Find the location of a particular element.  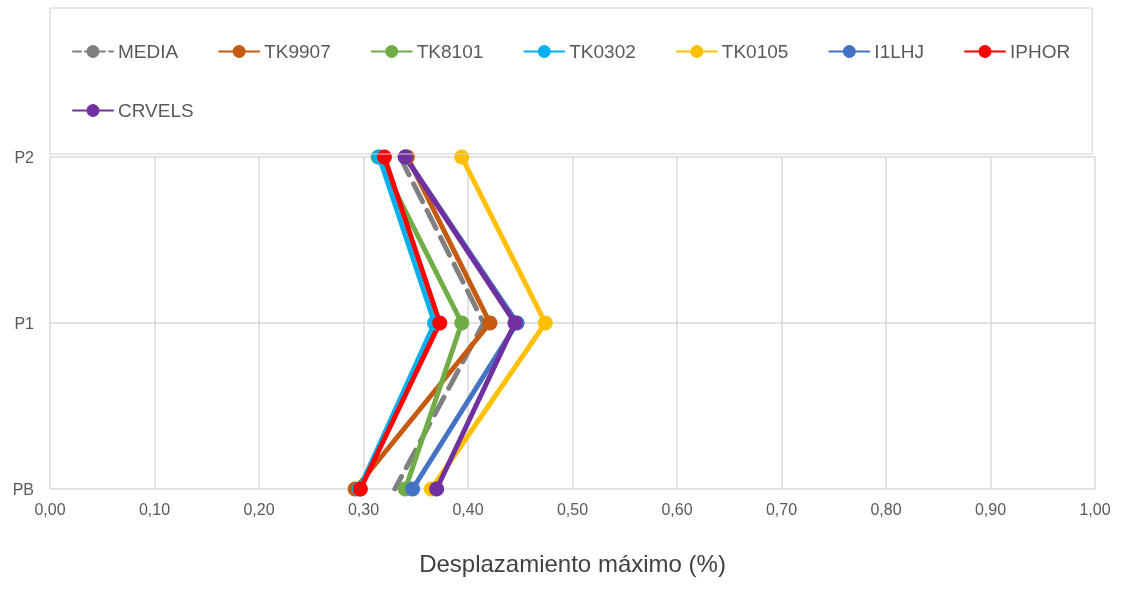

x-tick-label: 0,80 is located at coordinates (886, 509).